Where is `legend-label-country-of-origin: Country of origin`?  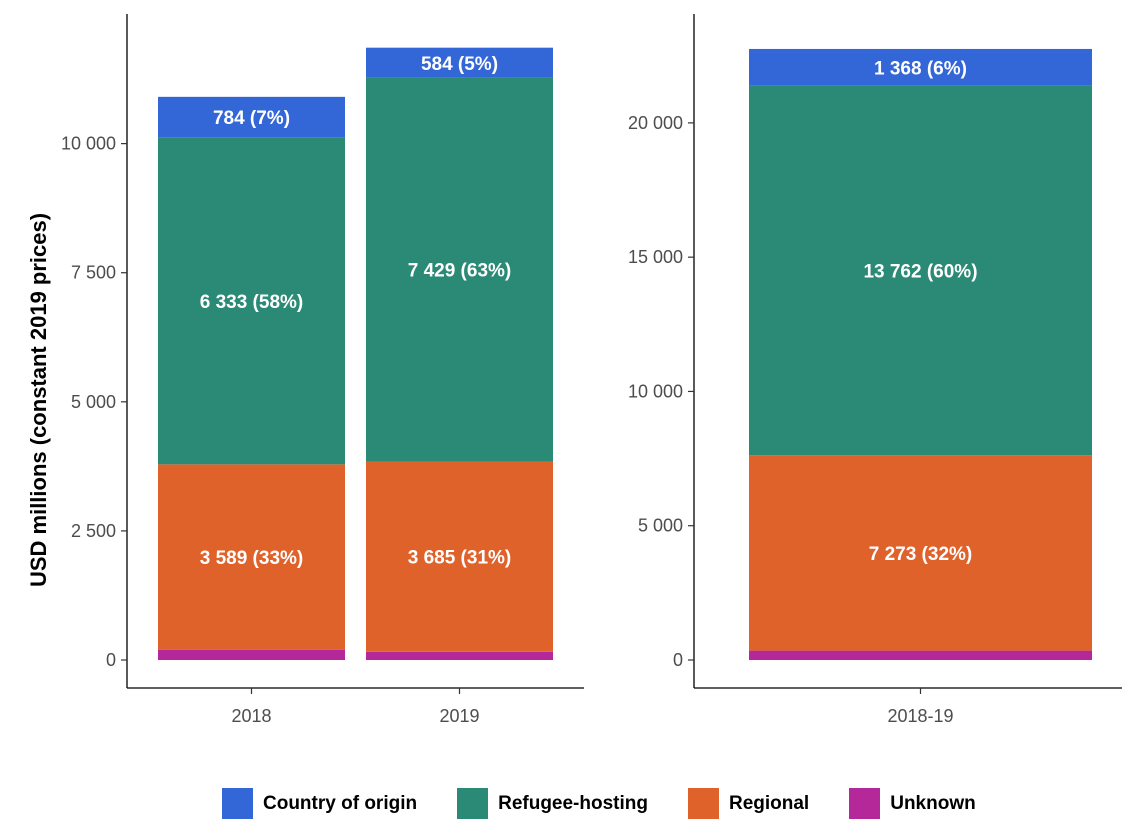
legend-label-country-of-origin: Country of origin is located at coordinates (340, 803).